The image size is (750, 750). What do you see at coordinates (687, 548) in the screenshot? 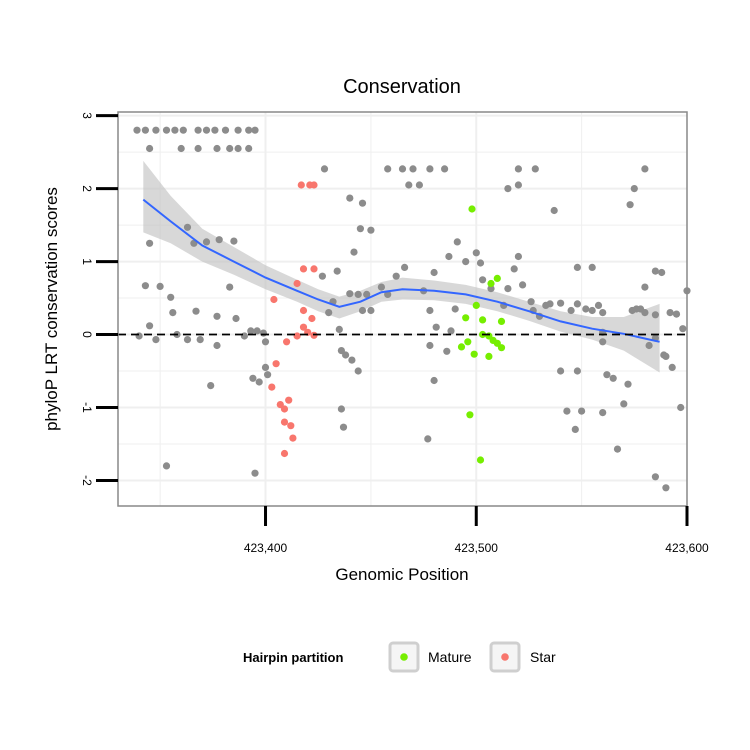
I see `x-tick-label: 423,600` at bounding box center [687, 548].